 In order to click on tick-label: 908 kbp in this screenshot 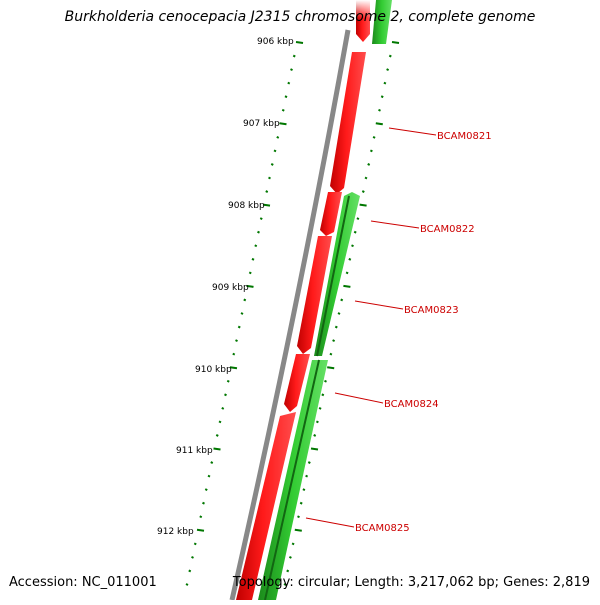, I will do `click(246, 206)`.